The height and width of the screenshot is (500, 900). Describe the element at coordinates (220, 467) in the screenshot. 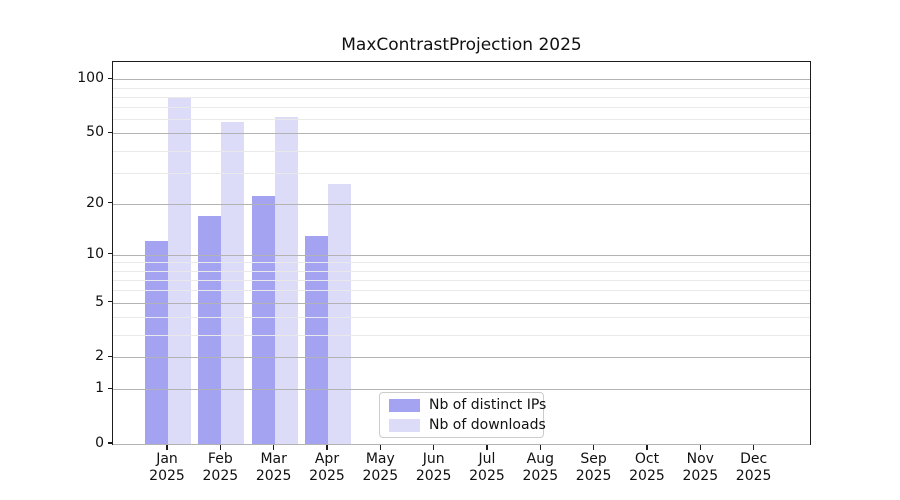

I see `x-tick-label-feb: Feb 2025` at that location.